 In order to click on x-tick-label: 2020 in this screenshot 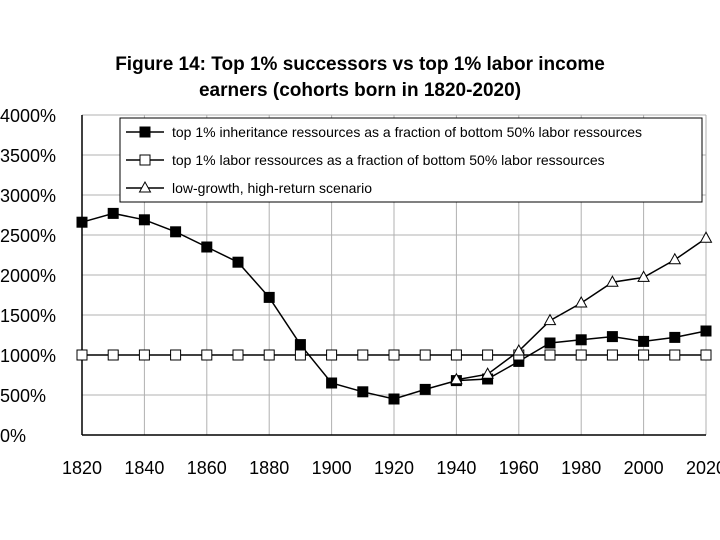, I will do `click(703, 468)`.